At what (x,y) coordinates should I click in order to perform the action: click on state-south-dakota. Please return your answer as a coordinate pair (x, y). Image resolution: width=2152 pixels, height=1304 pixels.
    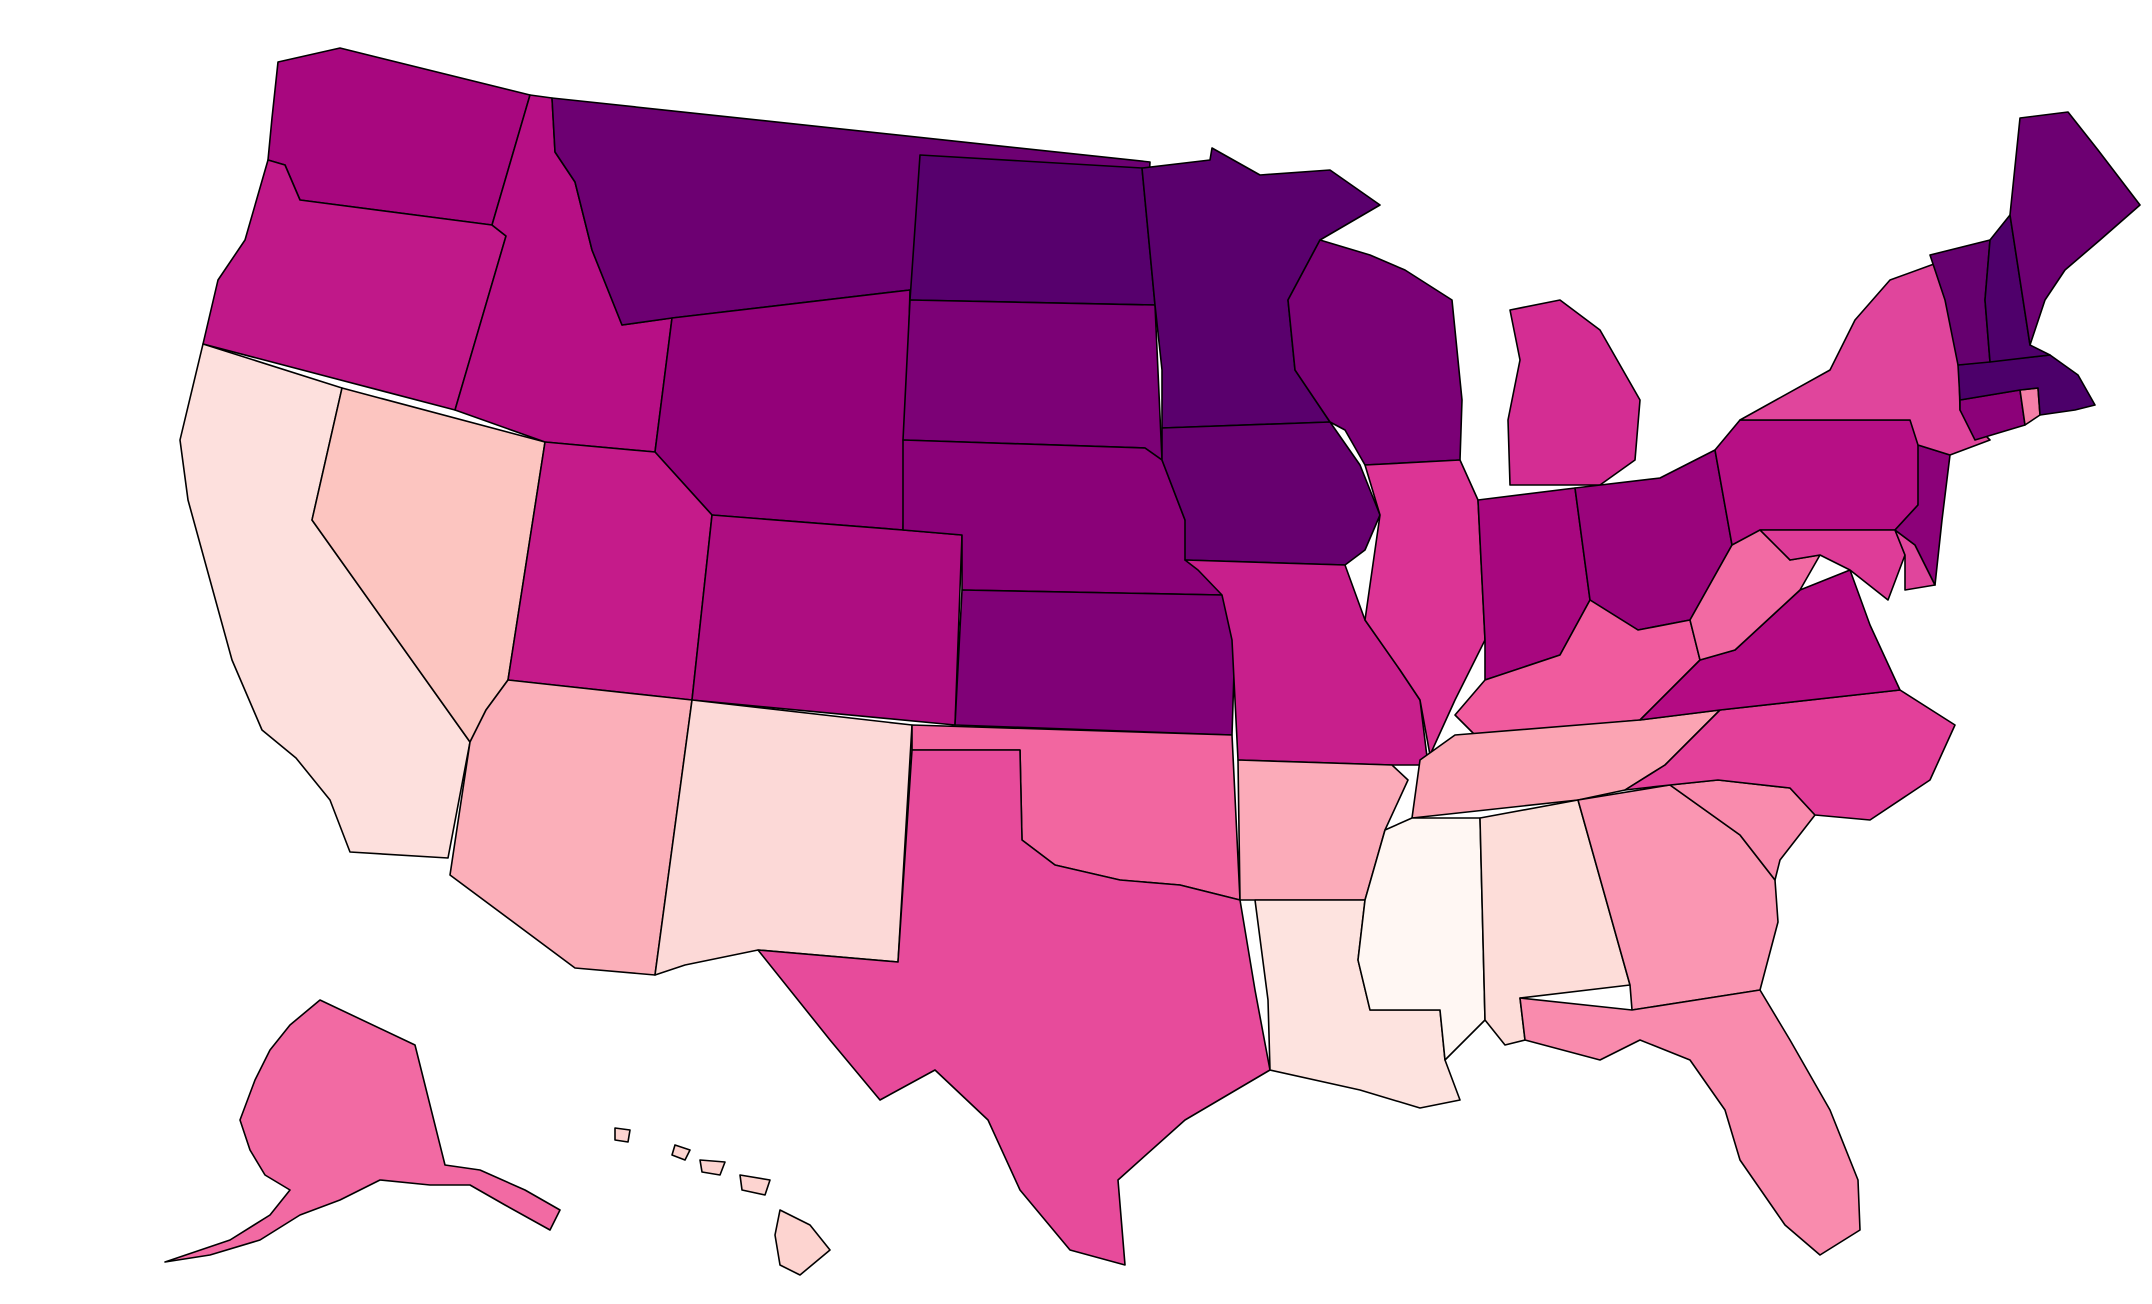
    Looking at the image, I should click on (1032, 380).